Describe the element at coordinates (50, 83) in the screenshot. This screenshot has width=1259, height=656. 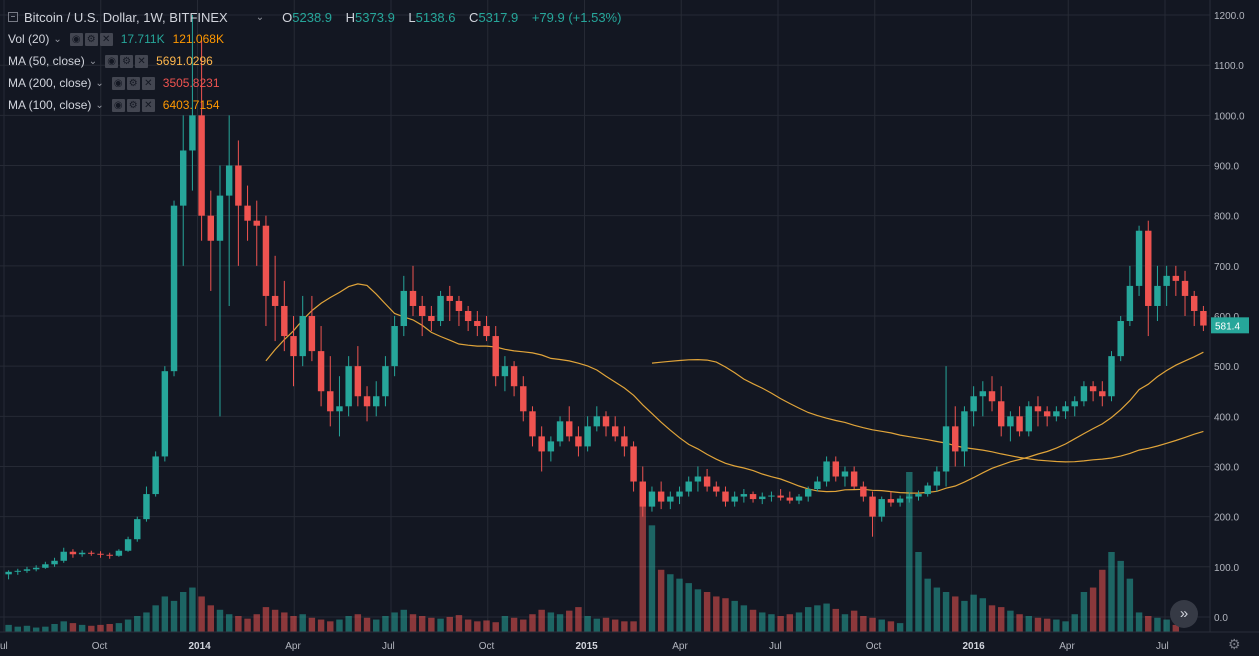
I see `indicator-name: MA (200, close)` at that location.